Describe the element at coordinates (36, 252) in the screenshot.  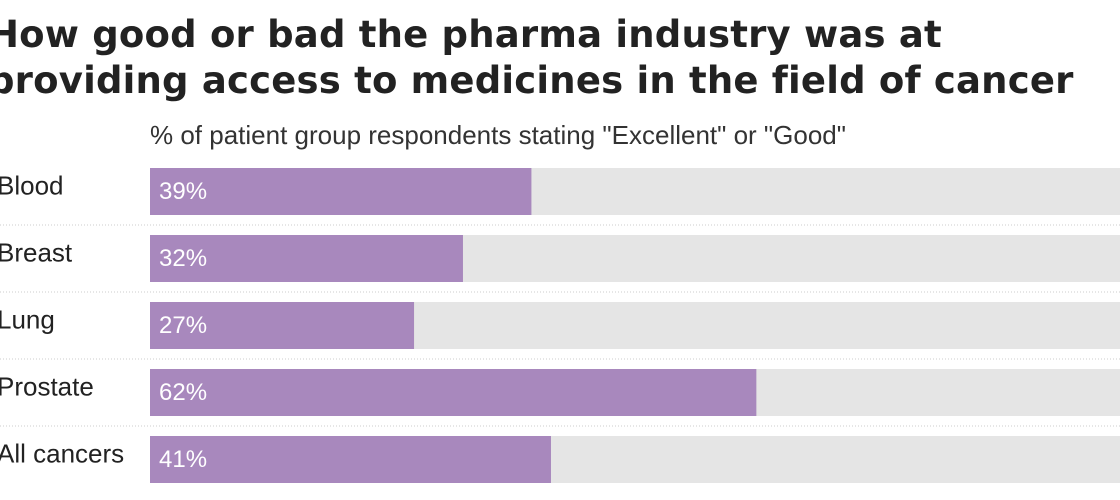
I see `category-label: Breast` at that location.